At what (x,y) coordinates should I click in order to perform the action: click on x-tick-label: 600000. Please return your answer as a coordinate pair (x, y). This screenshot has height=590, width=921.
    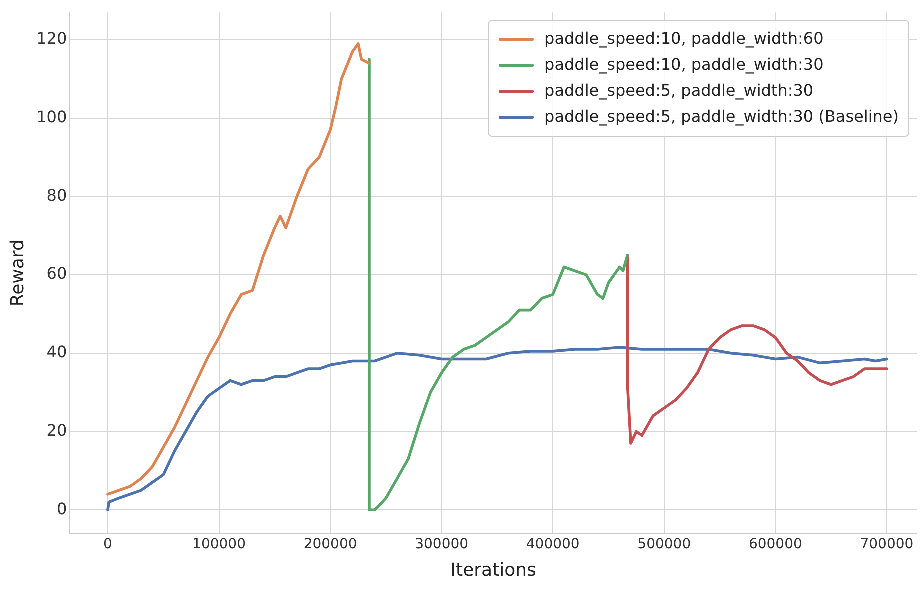
    Looking at the image, I should click on (775, 544).